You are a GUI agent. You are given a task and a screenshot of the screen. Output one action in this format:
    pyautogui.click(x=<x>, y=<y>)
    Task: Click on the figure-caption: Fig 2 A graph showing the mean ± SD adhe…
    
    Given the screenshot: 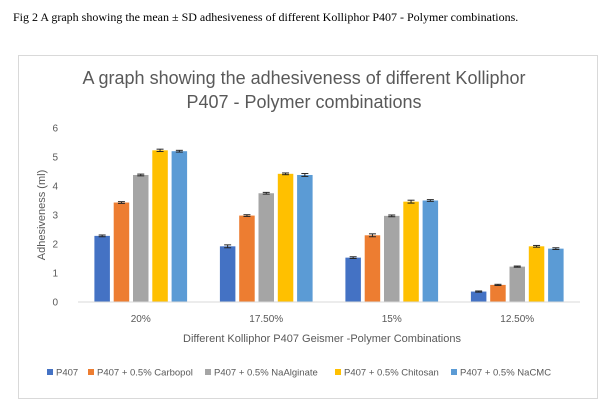 What is the action you would take?
    pyautogui.click(x=266, y=17)
    